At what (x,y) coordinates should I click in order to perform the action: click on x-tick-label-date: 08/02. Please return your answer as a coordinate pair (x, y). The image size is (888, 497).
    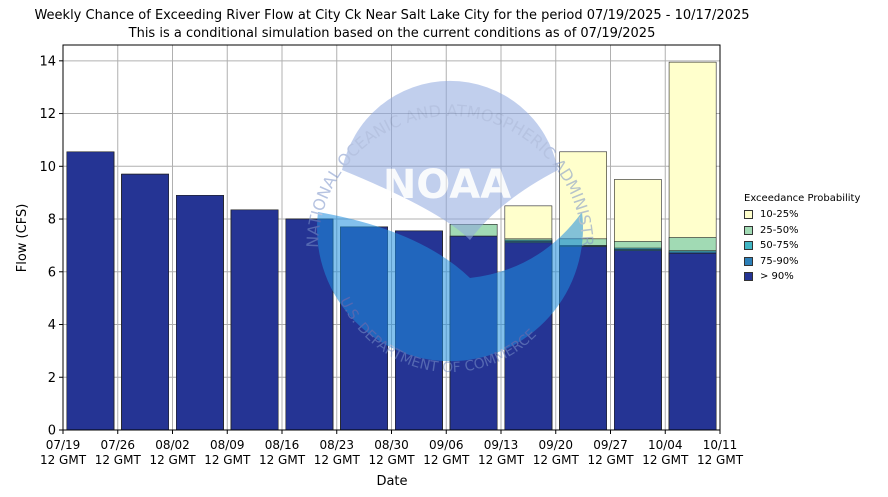
    Looking at the image, I should click on (172, 445).